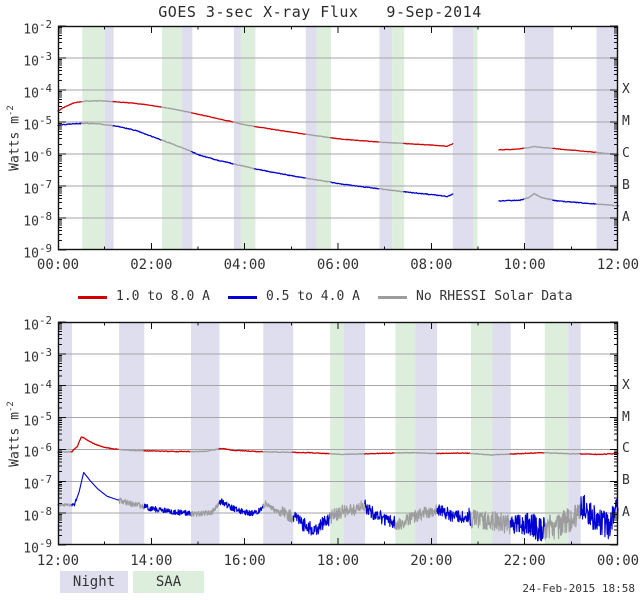 The height and width of the screenshot is (600, 640). I want to click on y-tick-label: 10⁻⁴, so click(37, 387).